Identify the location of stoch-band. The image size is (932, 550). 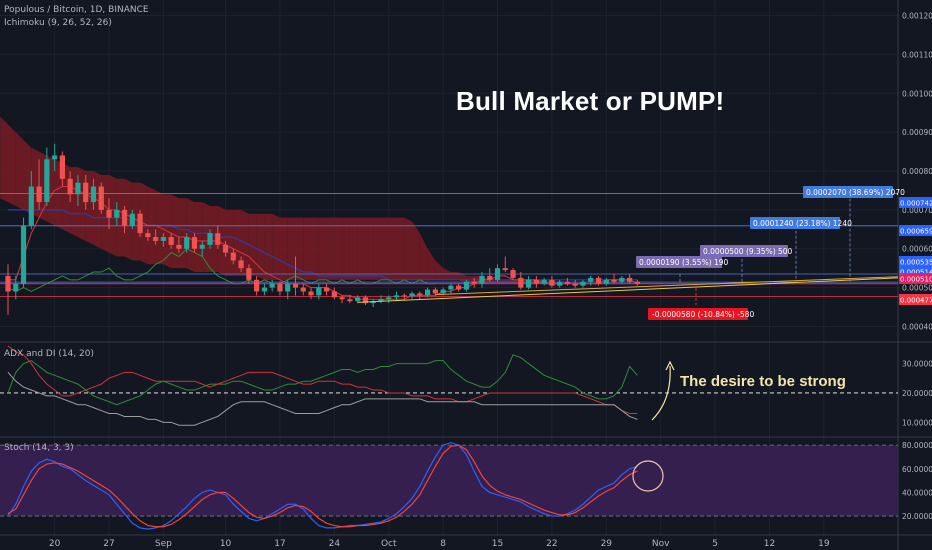
(449, 481).